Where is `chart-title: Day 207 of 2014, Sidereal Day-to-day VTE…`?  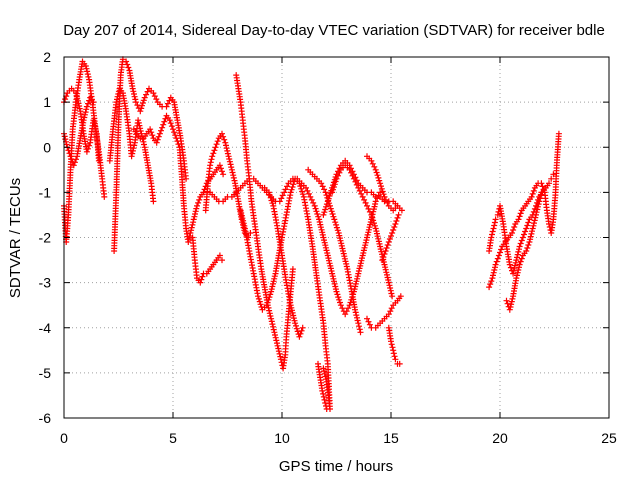
chart-title: Day 207 of 2014, Sidereal Day-to-day VTE… is located at coordinates (334, 30).